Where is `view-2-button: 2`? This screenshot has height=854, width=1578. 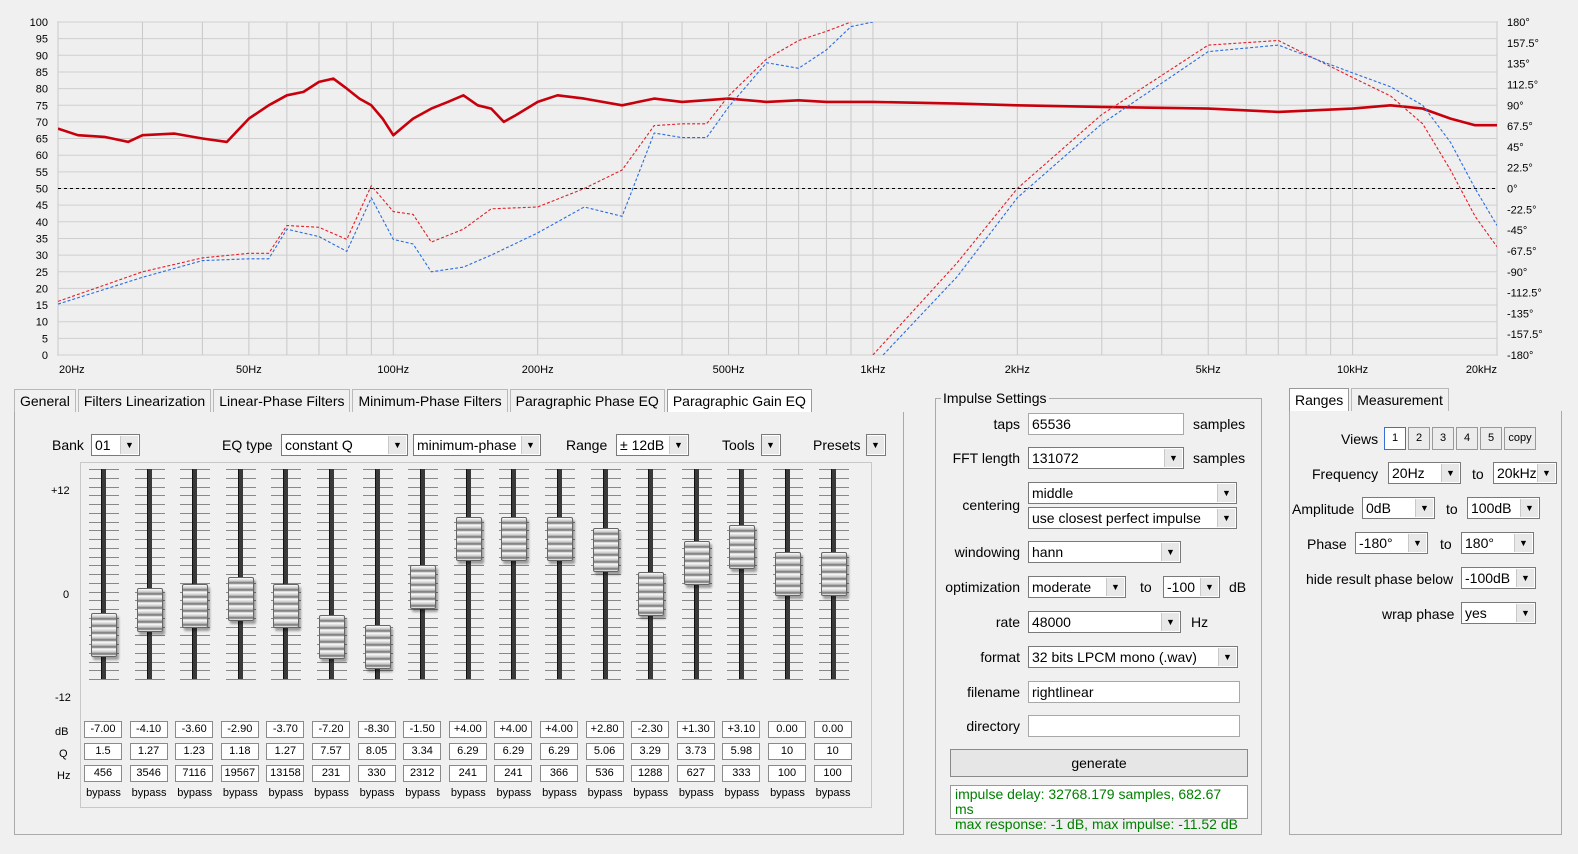
view-2-button: 2 is located at coordinates (1419, 438).